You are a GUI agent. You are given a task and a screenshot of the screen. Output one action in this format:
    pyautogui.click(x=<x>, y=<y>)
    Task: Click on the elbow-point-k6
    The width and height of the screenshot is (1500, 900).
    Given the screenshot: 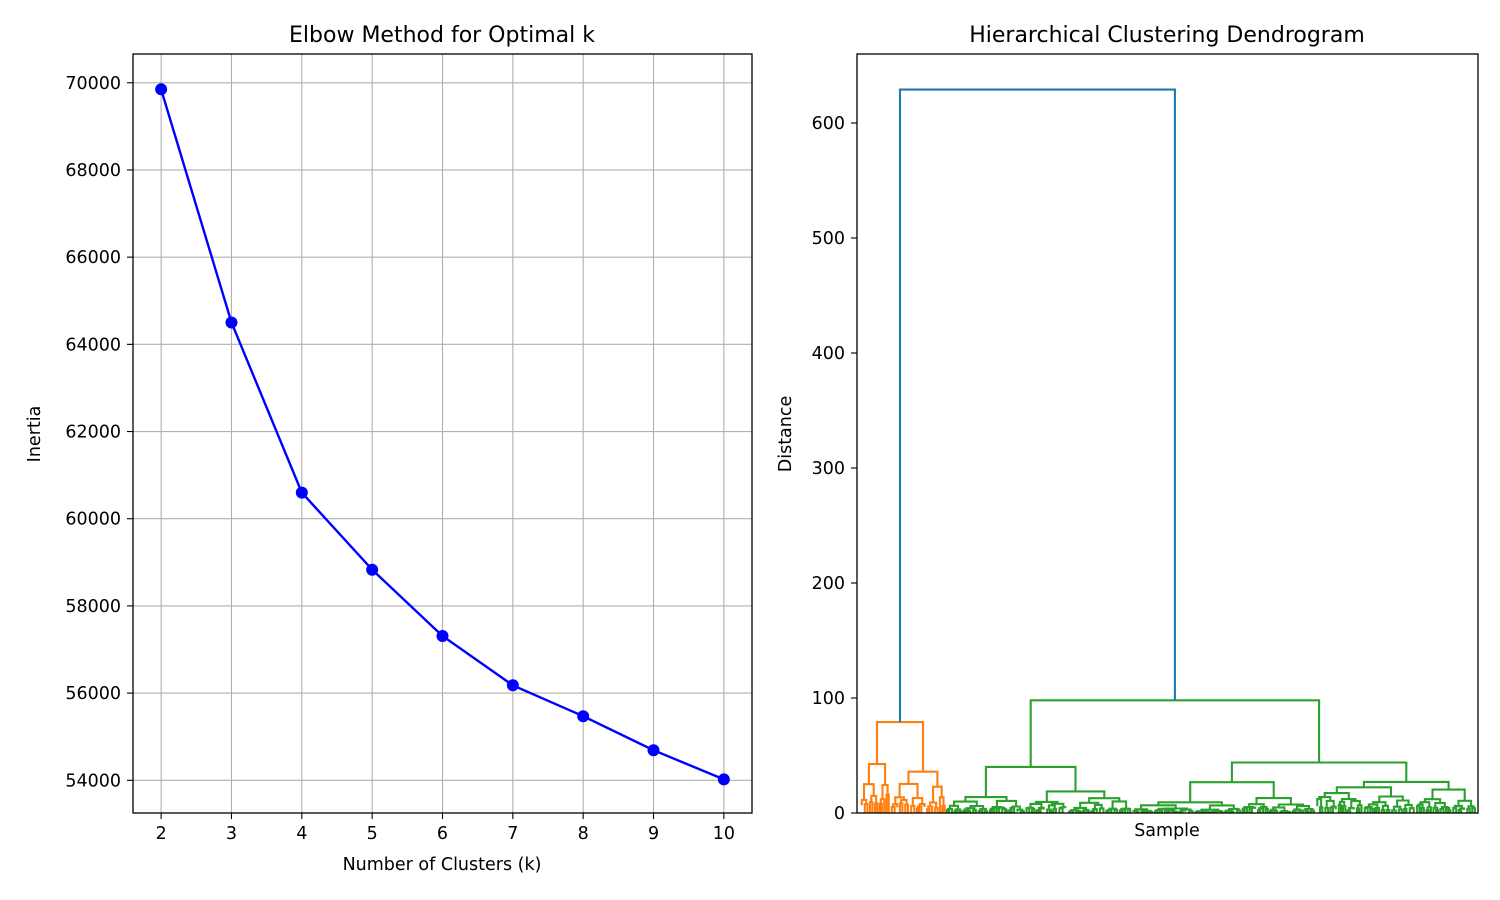 What is the action you would take?
    pyautogui.click(x=442, y=636)
    